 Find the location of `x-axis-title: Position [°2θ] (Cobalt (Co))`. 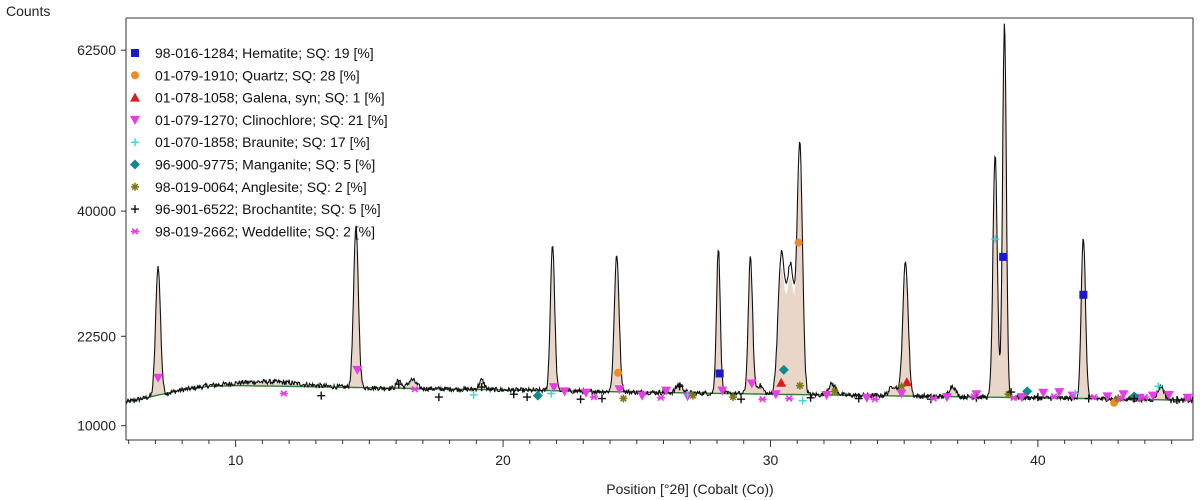

x-axis-title: Position [°2θ] (Cobalt (Co)) is located at coordinates (689, 489).